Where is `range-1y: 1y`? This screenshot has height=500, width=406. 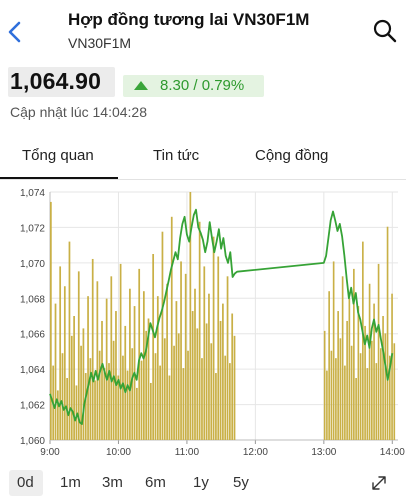
range-1y: 1y is located at coordinates (201, 482).